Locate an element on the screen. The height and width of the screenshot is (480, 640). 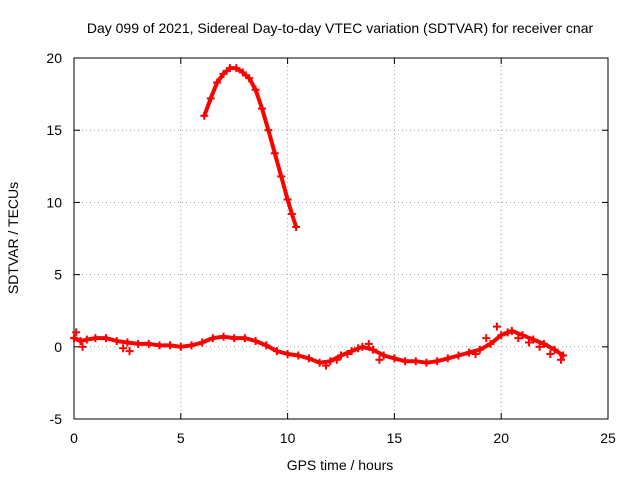
series-satellite-arcs-low is located at coordinates (319, 346).